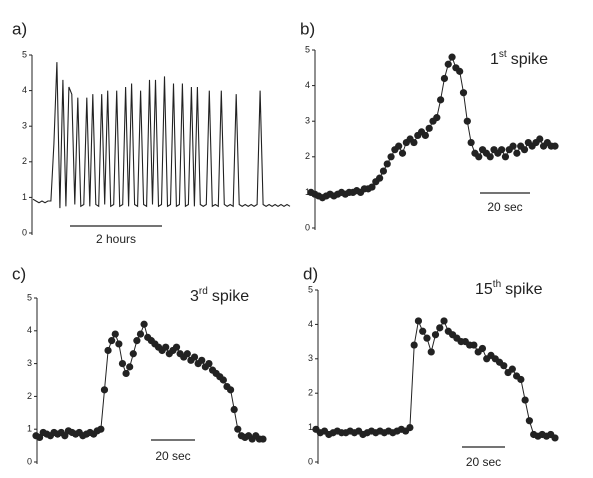 This screenshot has height=478, width=593. I want to click on scale-bar-label: 2 hours, so click(116, 239).